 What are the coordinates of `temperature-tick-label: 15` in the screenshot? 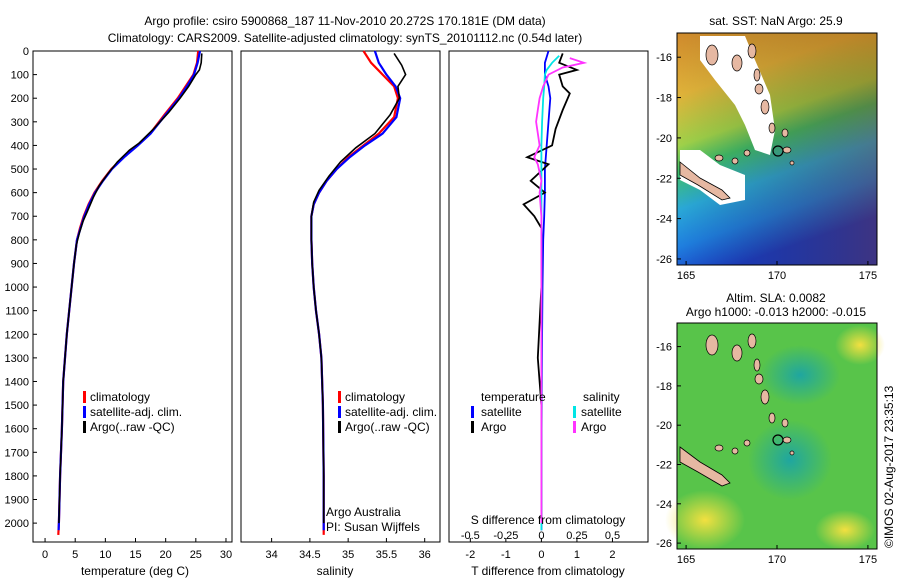 It's located at (135, 555).